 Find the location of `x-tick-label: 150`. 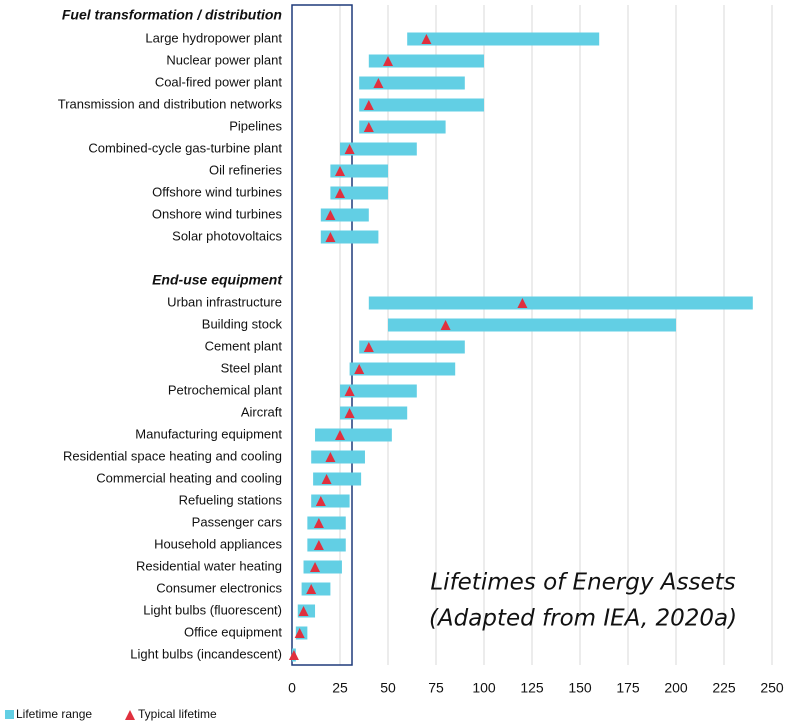

x-tick-label: 150 is located at coordinates (580, 688).